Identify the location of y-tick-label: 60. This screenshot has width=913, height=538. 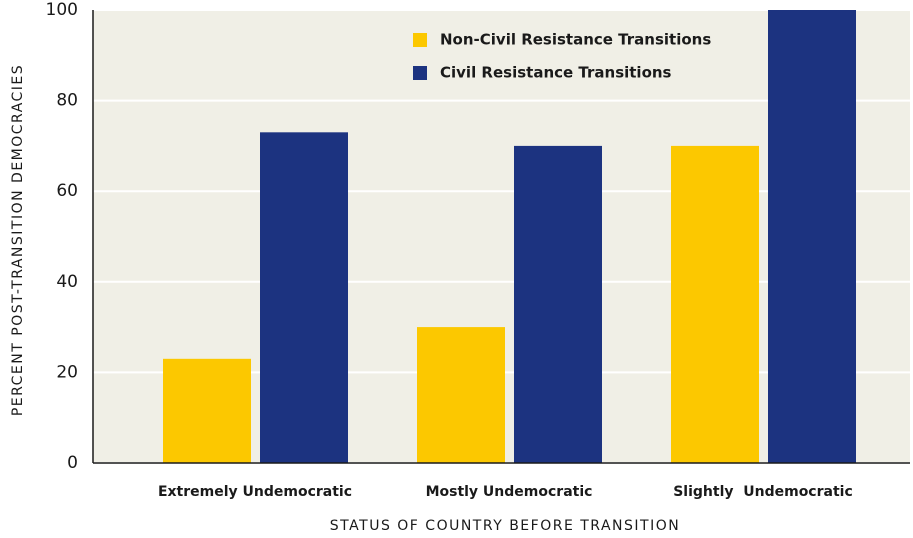
(67, 191).